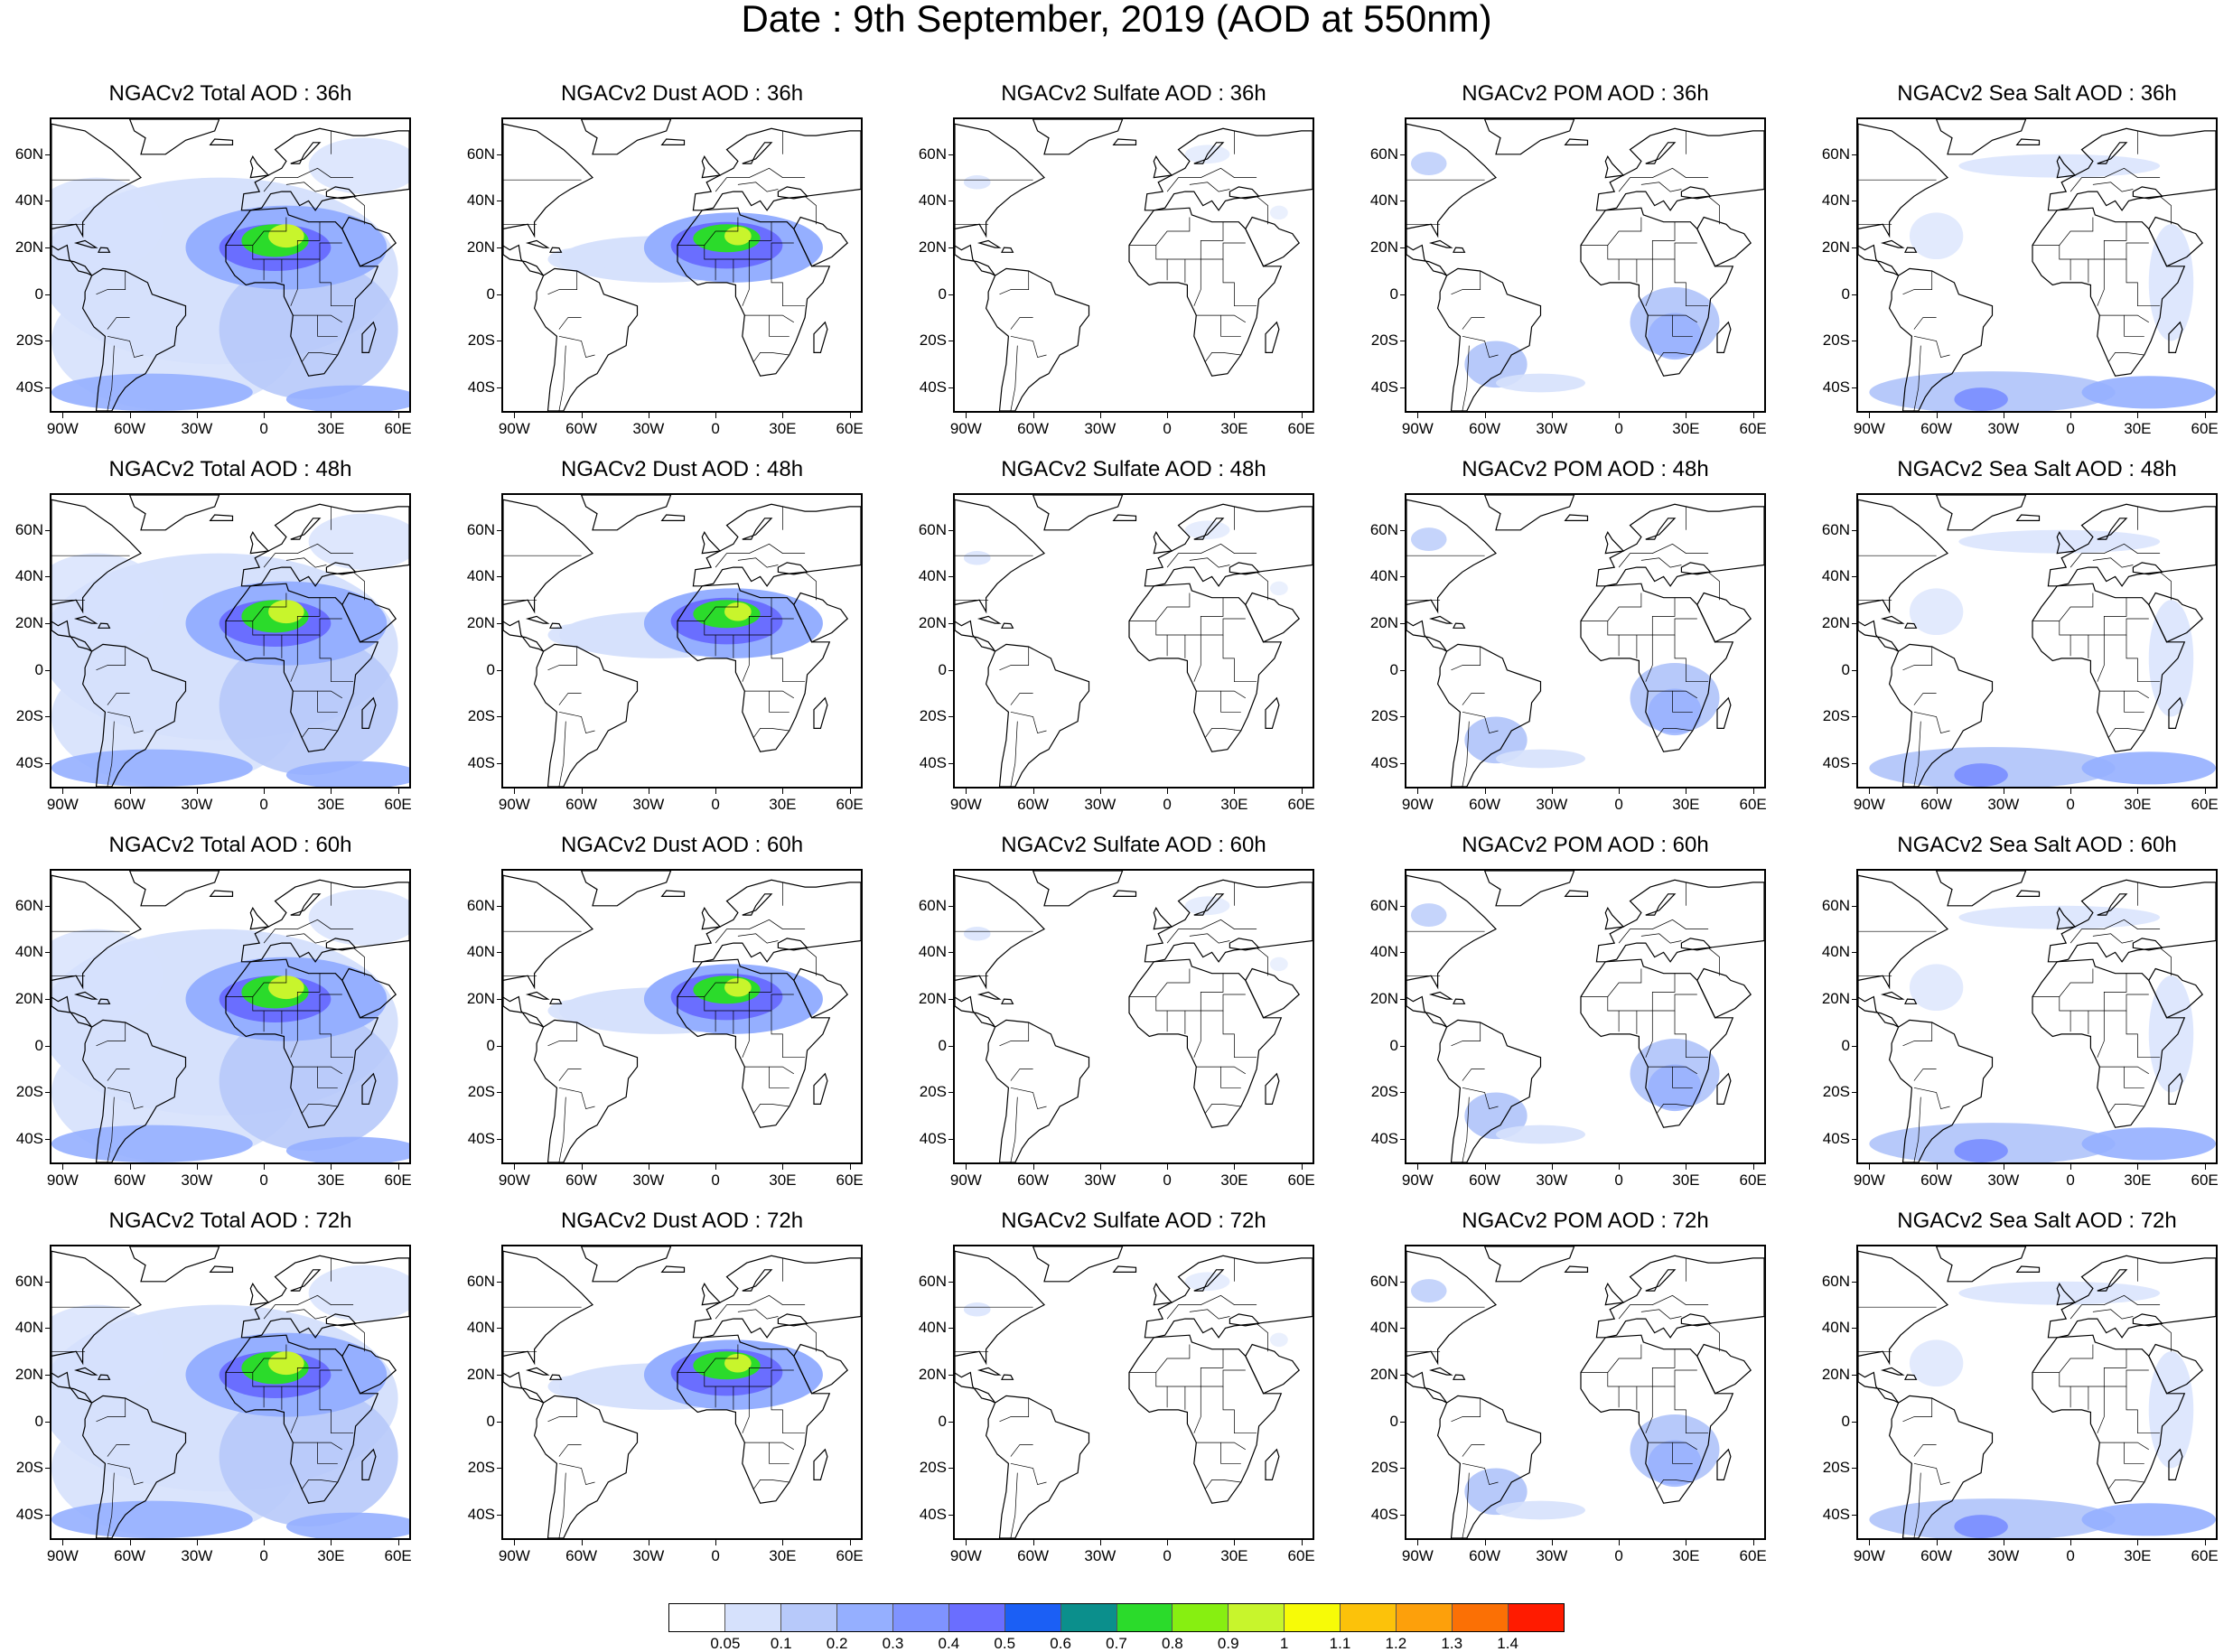 This screenshot has height=1652, width=2233. Describe the element at coordinates (331, 1180) in the screenshot. I see `lon-label: 30E` at that location.